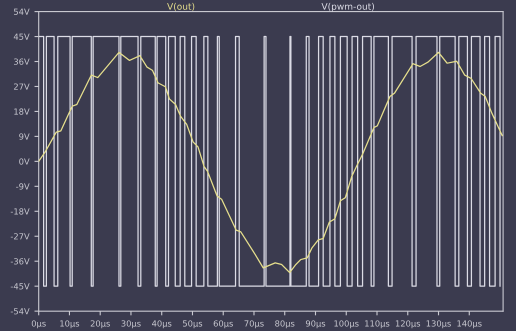 The image size is (516, 331). I want to click on text: V(pwm-out), so click(348, 7).